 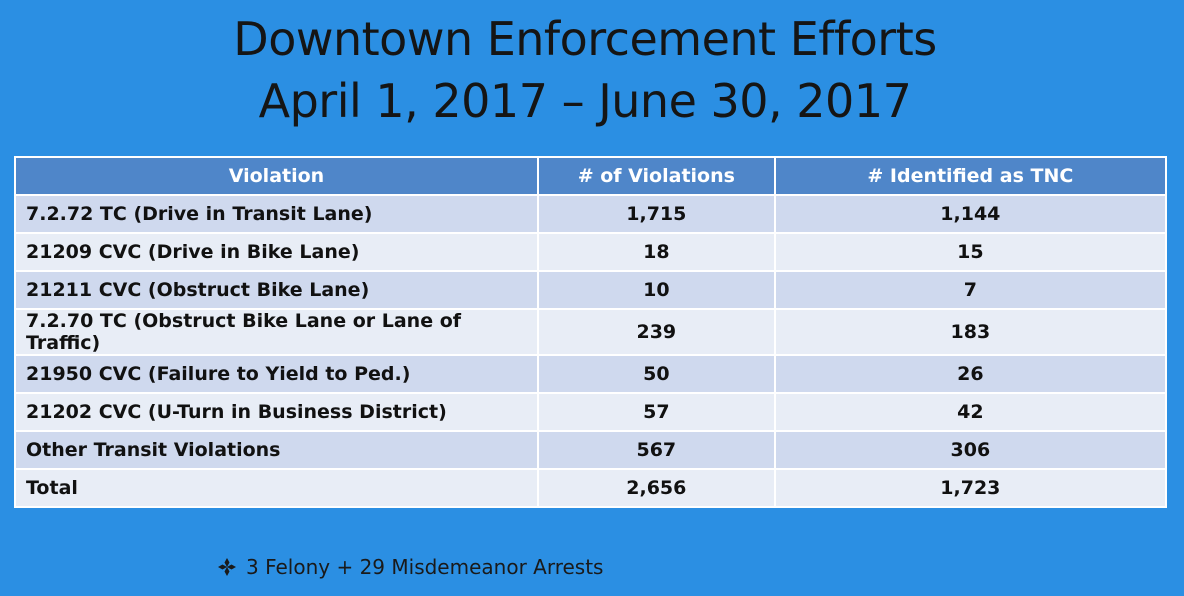 What do you see at coordinates (970, 290) in the screenshot?
I see `count-cell: 7` at bounding box center [970, 290].